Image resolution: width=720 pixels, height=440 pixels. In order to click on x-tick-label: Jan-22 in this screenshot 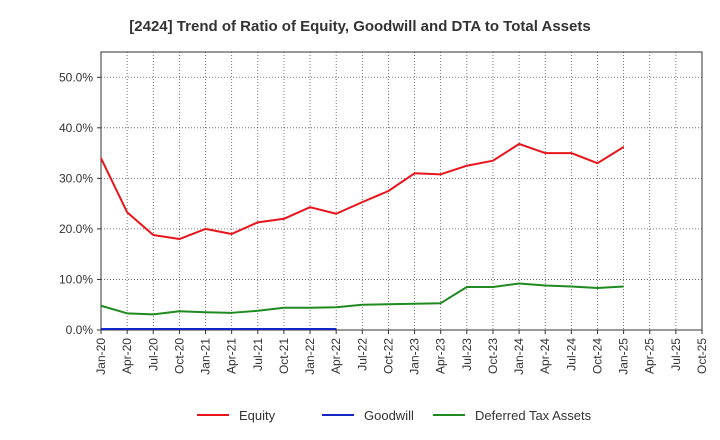, I will do `click(310, 356)`.